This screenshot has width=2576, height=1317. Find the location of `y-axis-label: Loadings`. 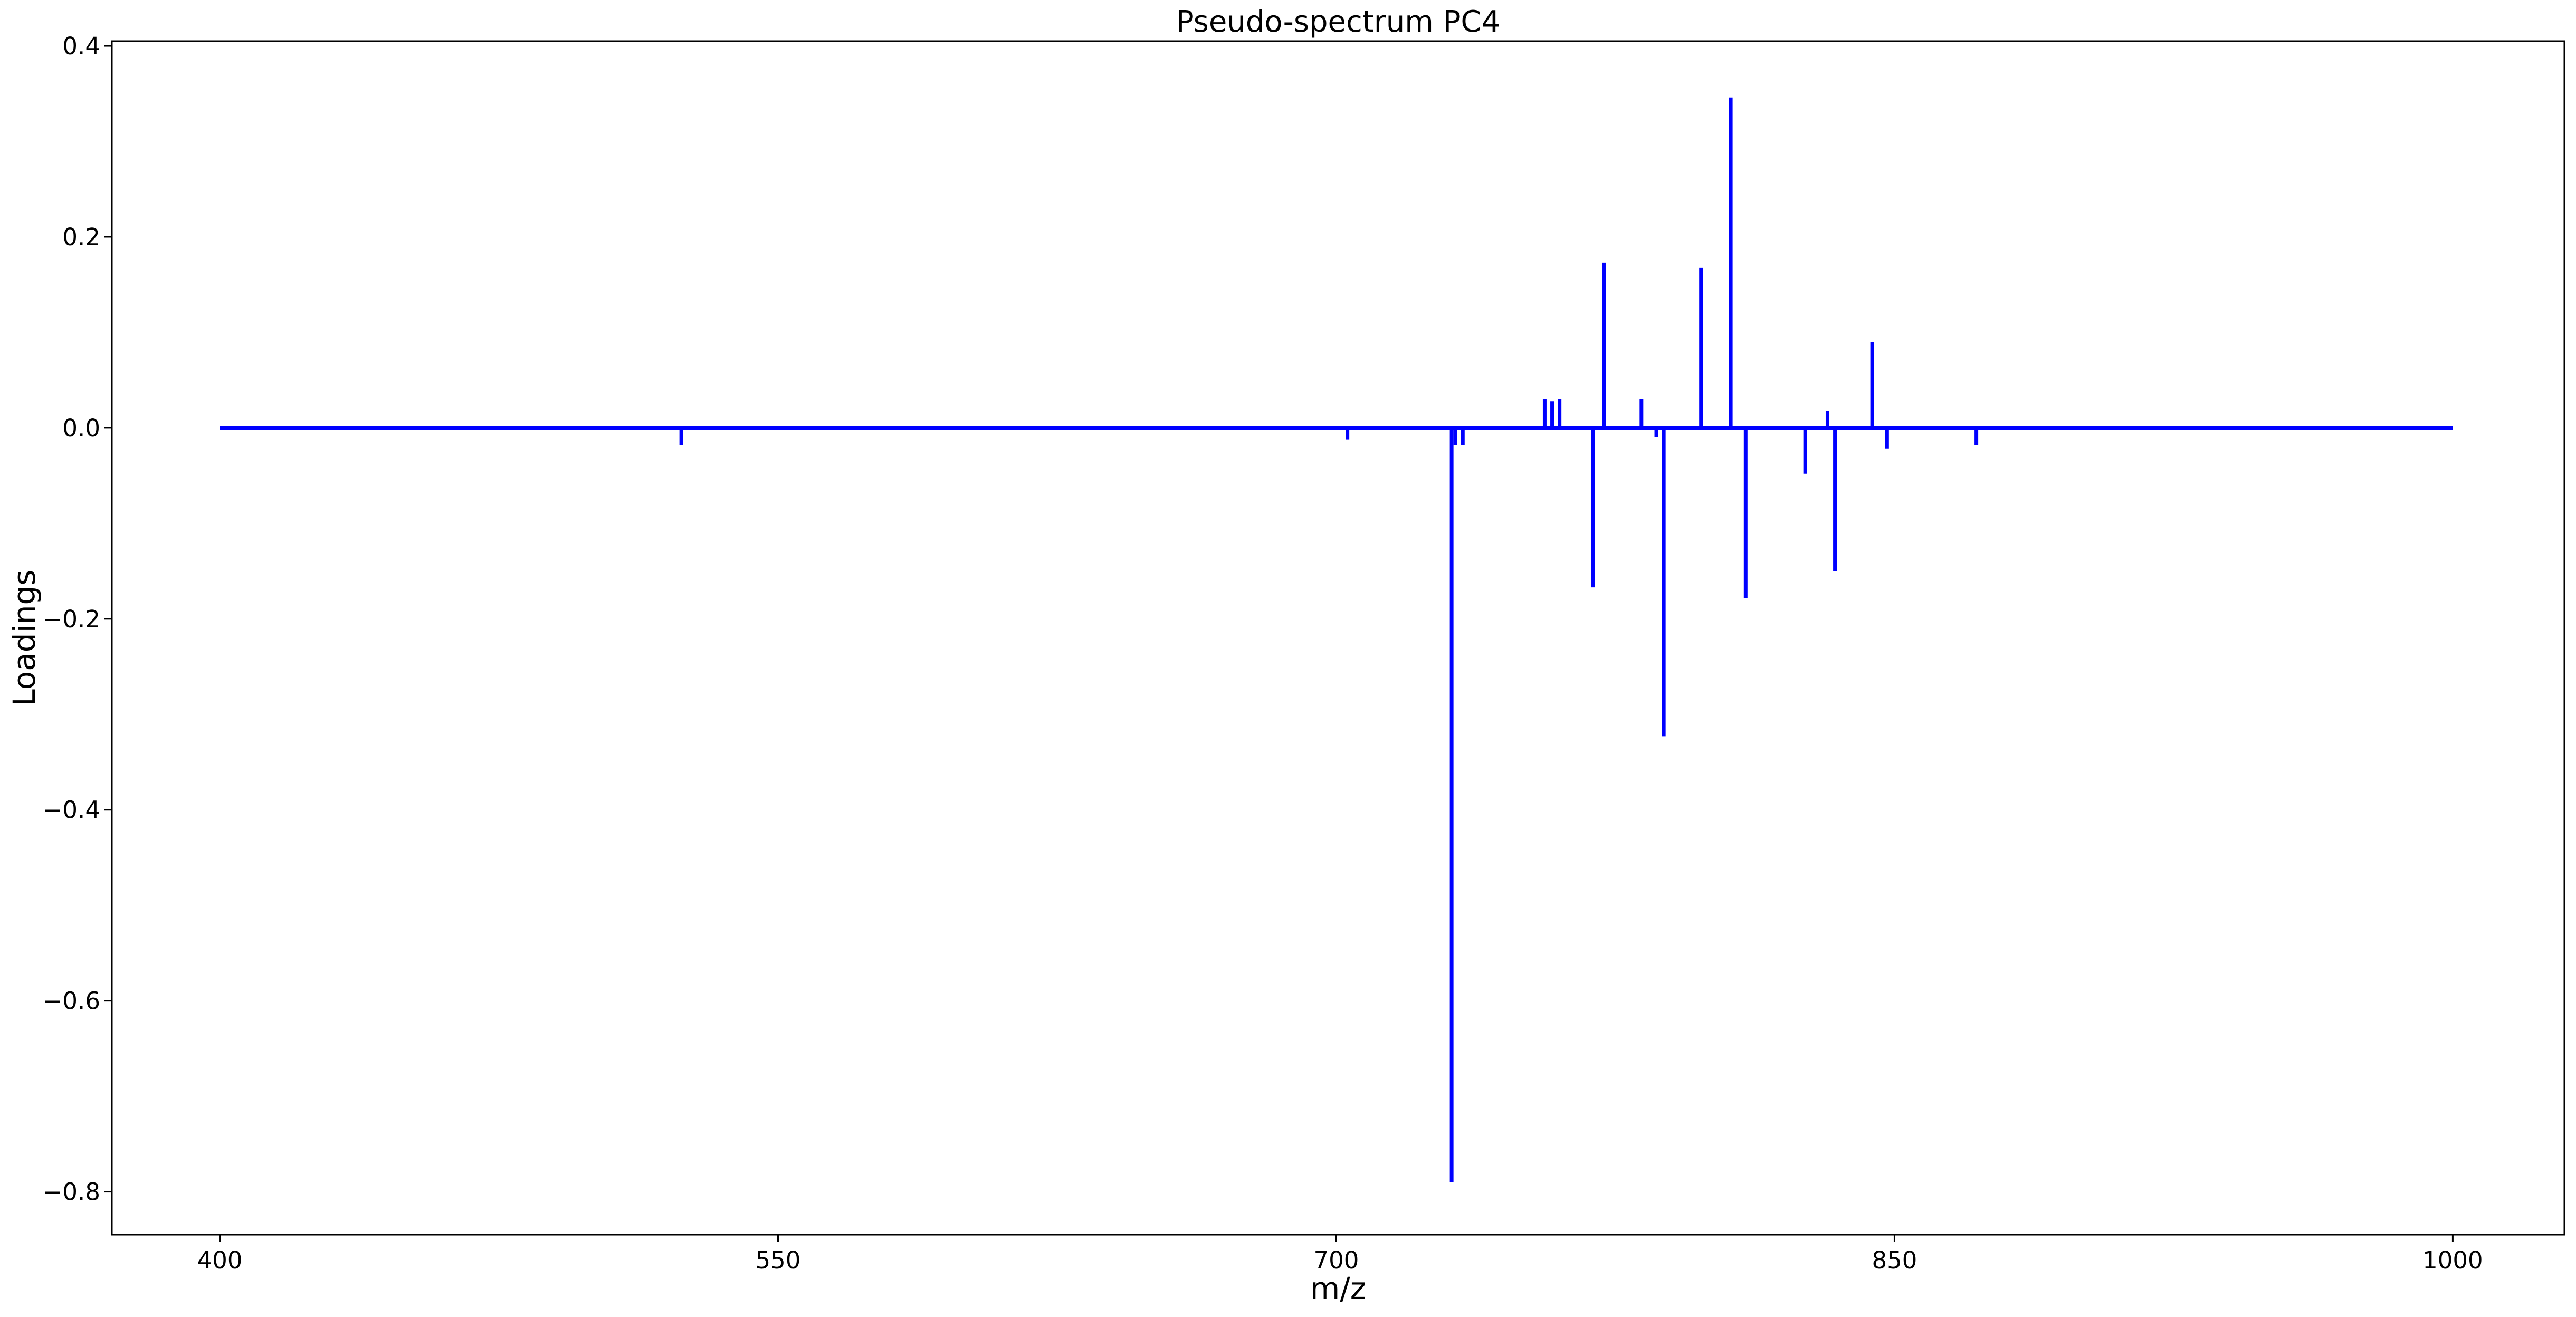

y-axis-label: Loadings is located at coordinates (24, 637).